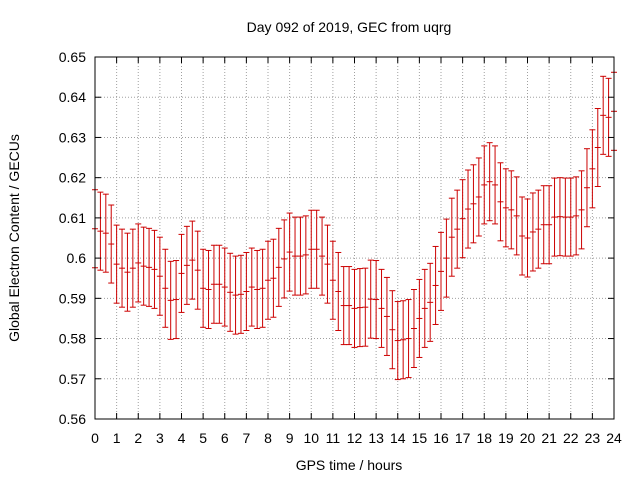 This screenshot has width=640, height=480. I want to click on x-tick-label: 24, so click(614, 438).